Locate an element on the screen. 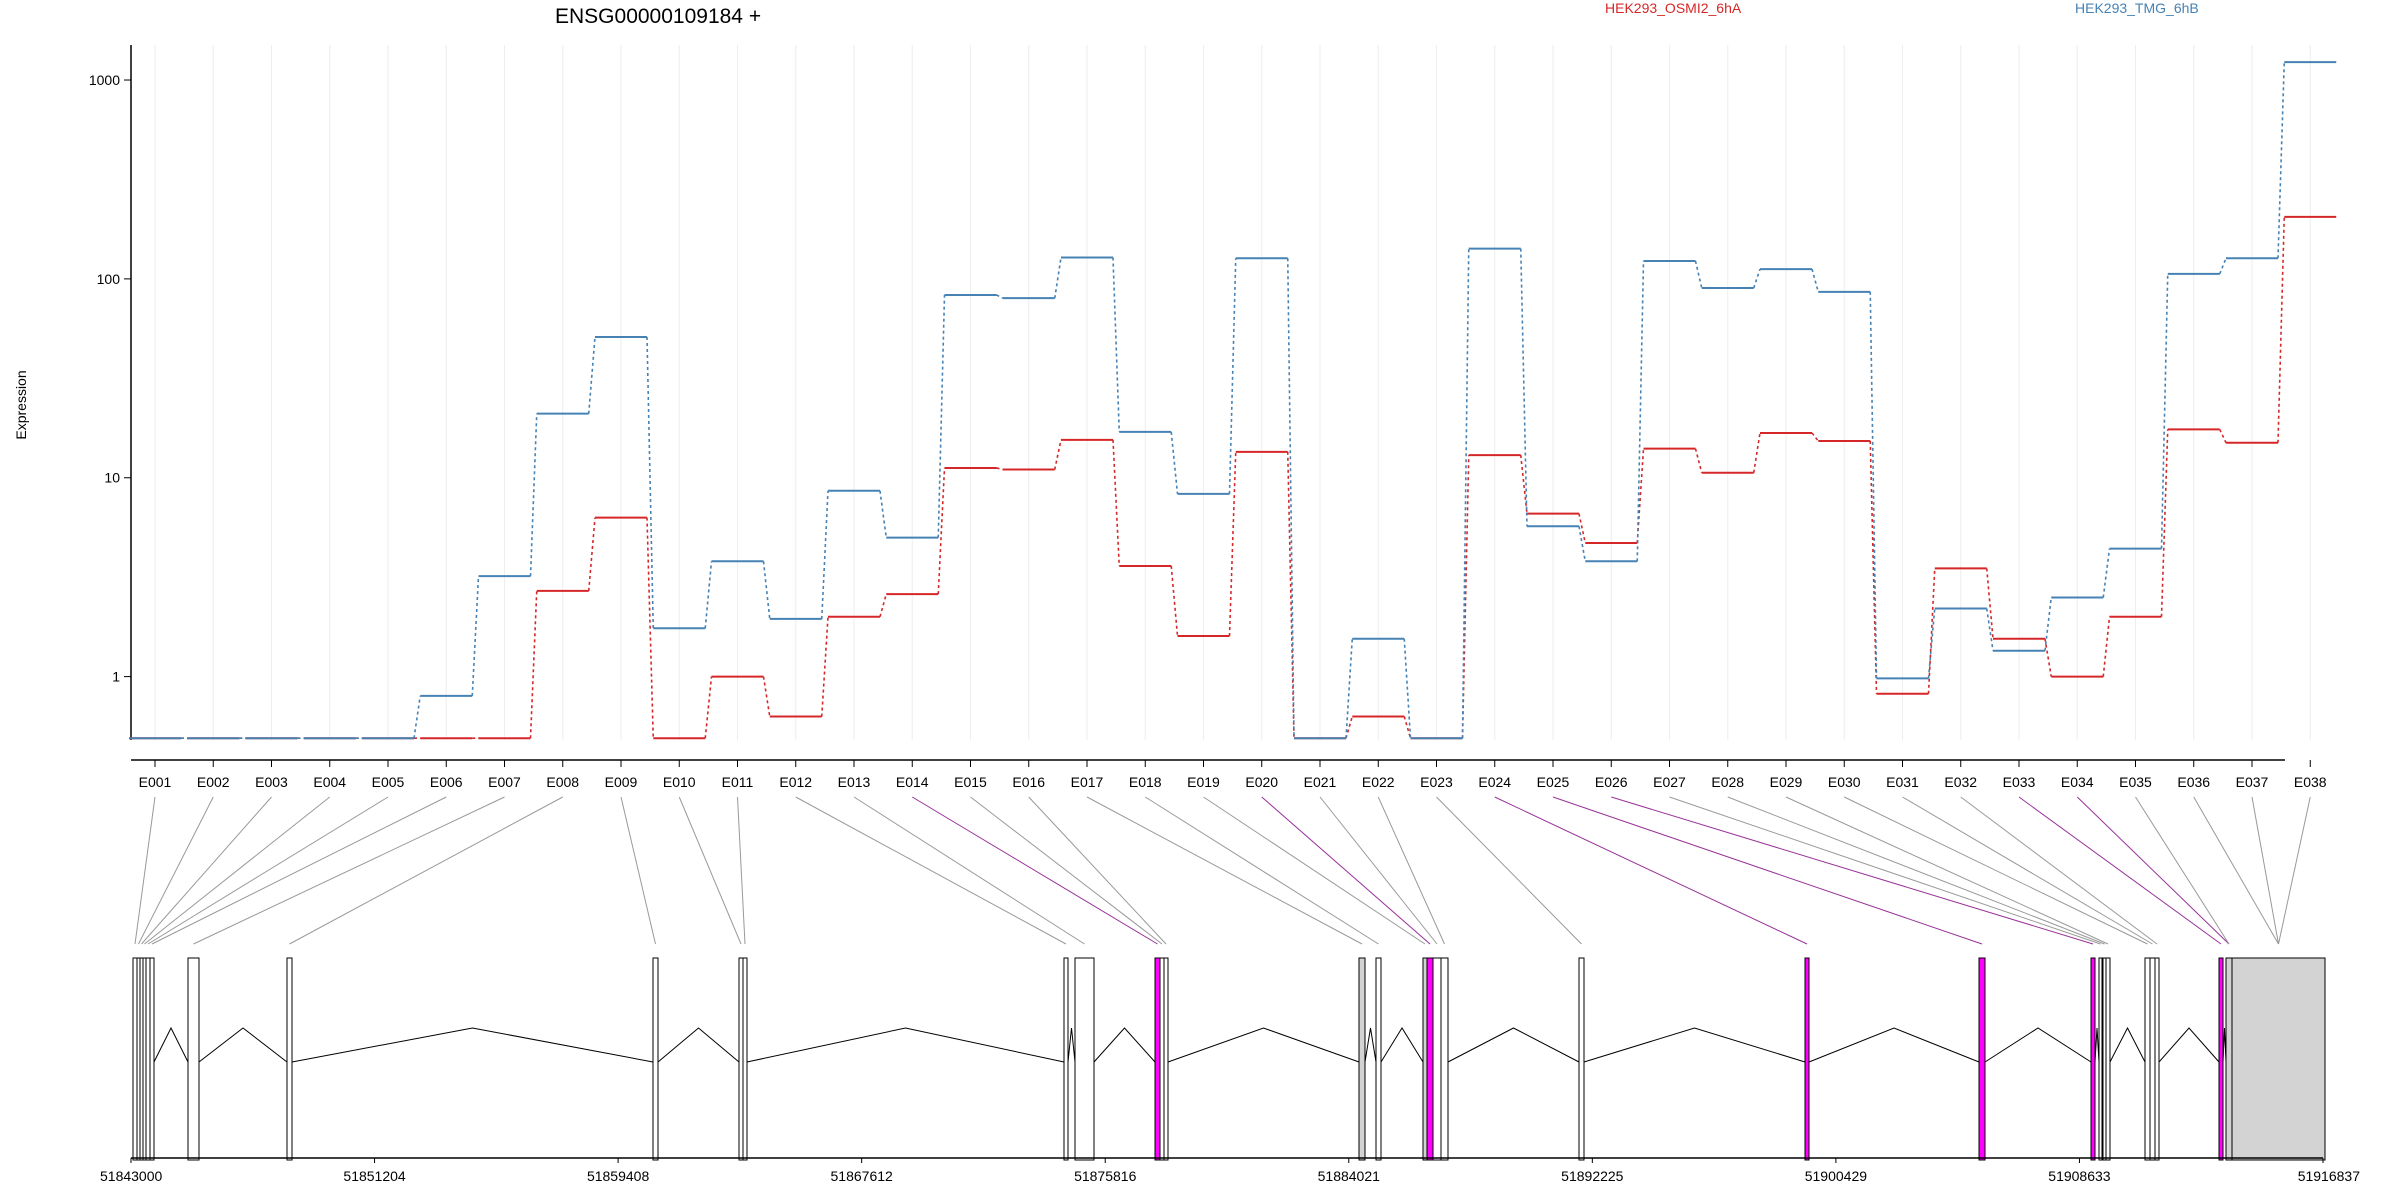  exon-connector-E023 is located at coordinates (1509, 870).